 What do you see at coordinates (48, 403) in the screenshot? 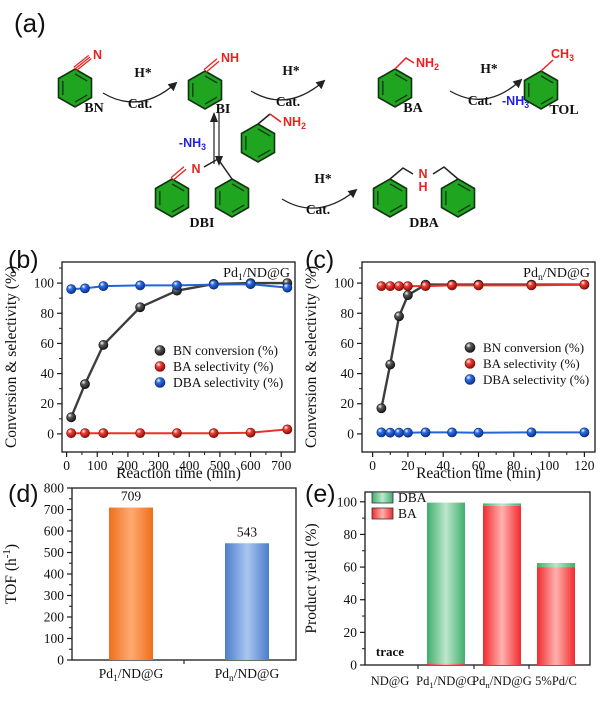
I see `y-tick-label: 20` at bounding box center [48, 403].